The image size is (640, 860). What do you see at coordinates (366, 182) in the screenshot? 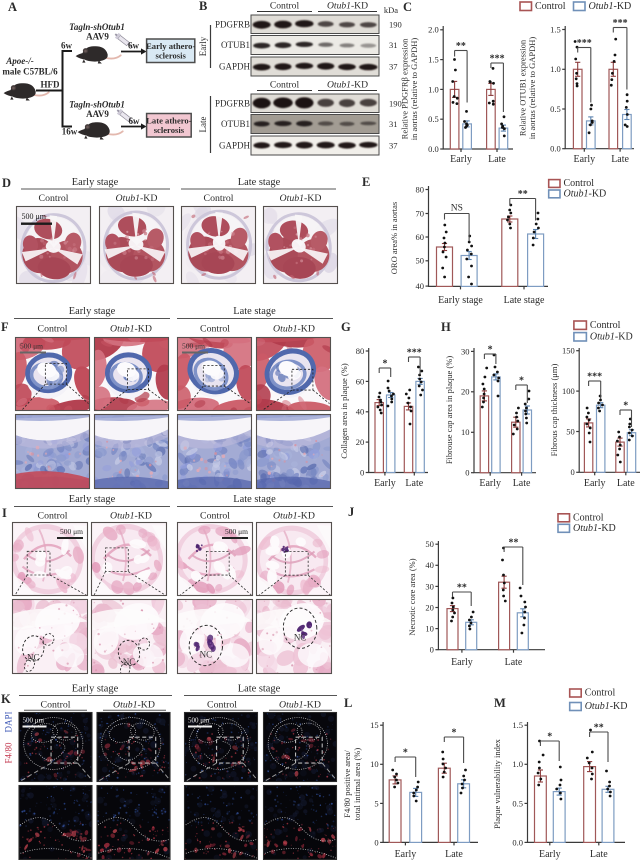
I see `svg-text: E` at bounding box center [366, 182].